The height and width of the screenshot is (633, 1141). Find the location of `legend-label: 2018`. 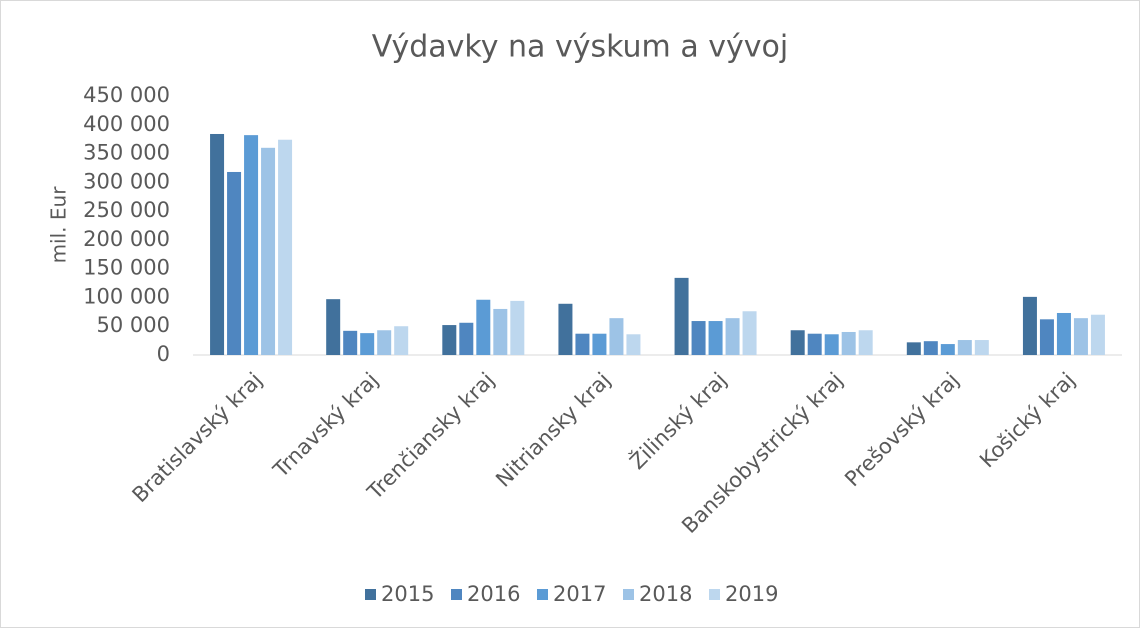

legend-label: 2018 is located at coordinates (665, 594).